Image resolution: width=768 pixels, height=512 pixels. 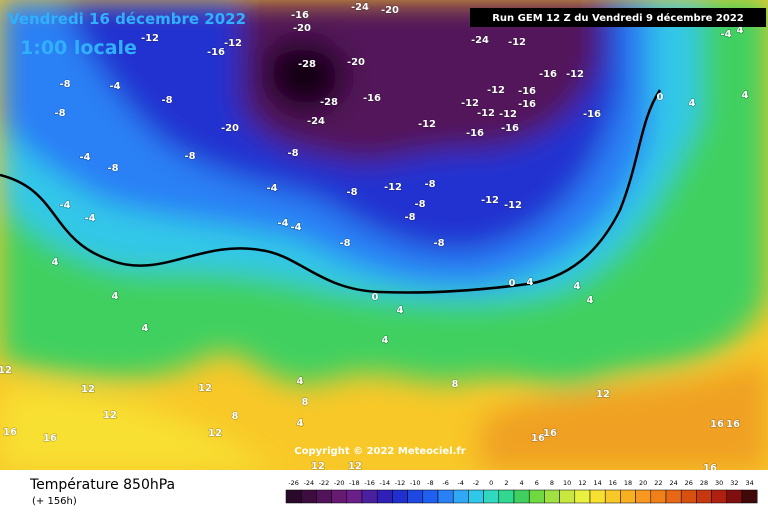 What do you see at coordinates (613, 483) in the screenshot?
I see `legend-label: 16` at bounding box center [613, 483].